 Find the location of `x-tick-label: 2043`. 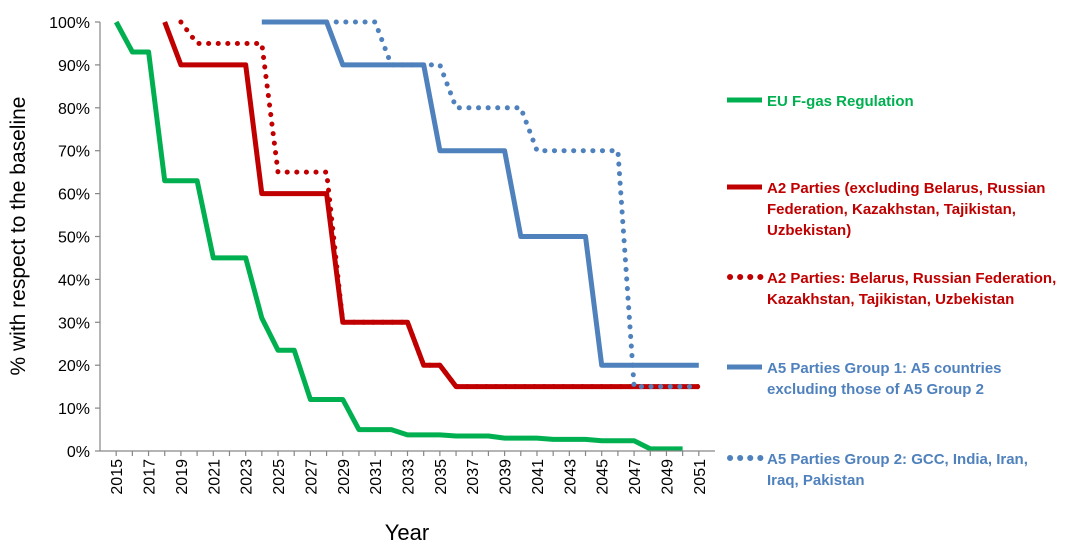

x-tick-label: 2043 is located at coordinates (570, 477).